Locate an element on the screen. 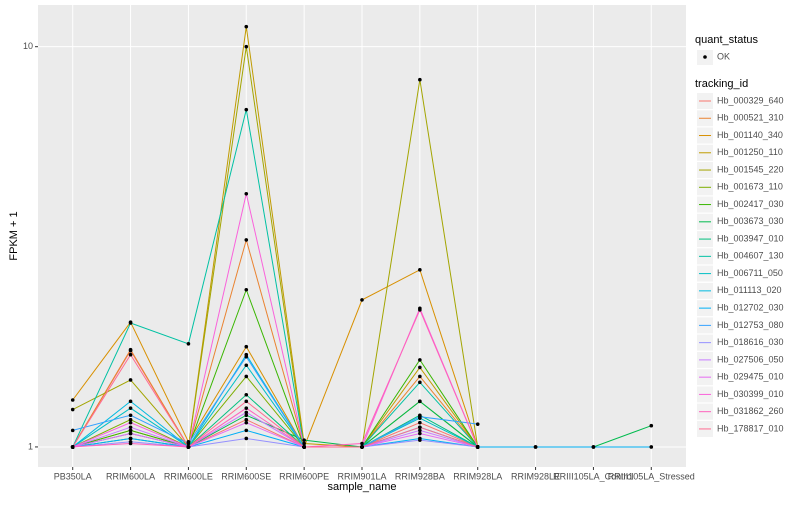  x-tick-label: RRIM901LA is located at coordinates (361, 476).